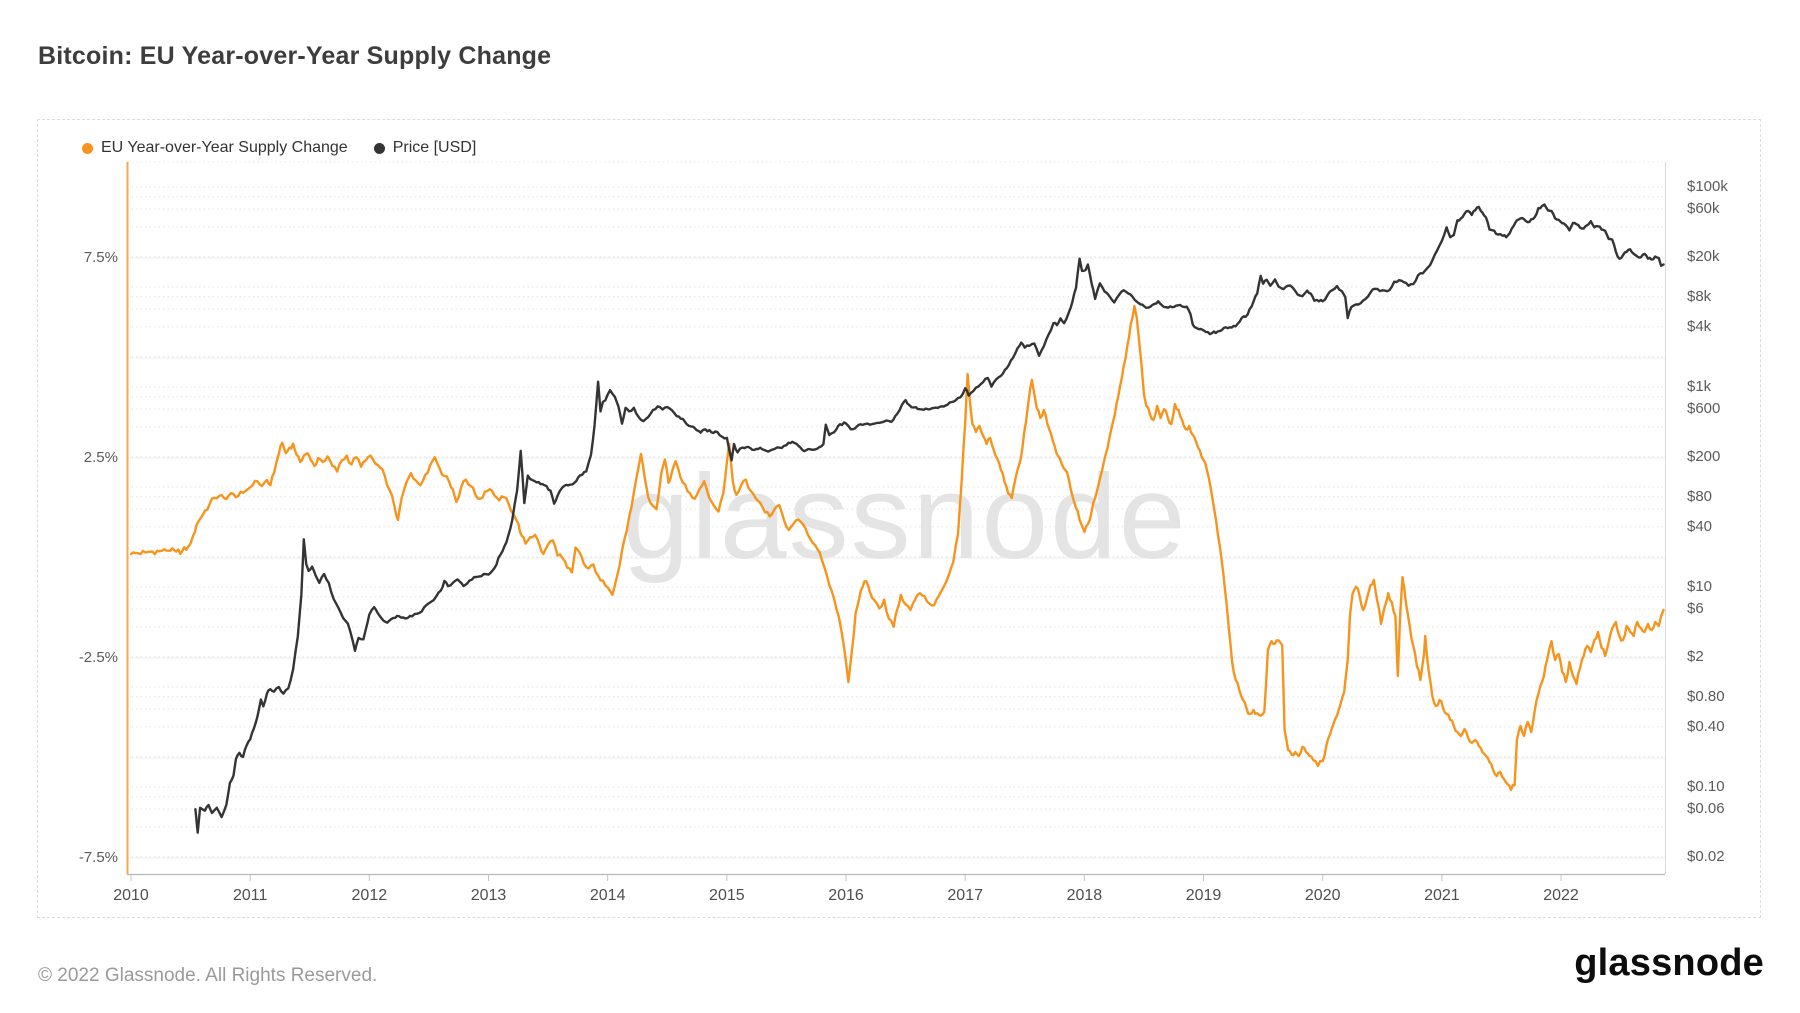  Describe the element at coordinates (131, 895) in the screenshot. I see `x-axis-tick-label: 2010` at that location.